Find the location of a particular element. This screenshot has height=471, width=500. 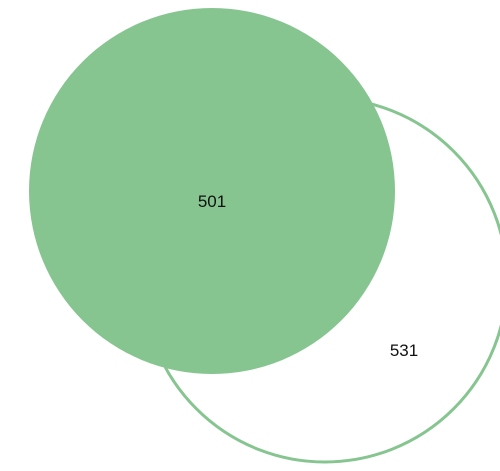

venn-label-filled: 501 is located at coordinates (212, 201).